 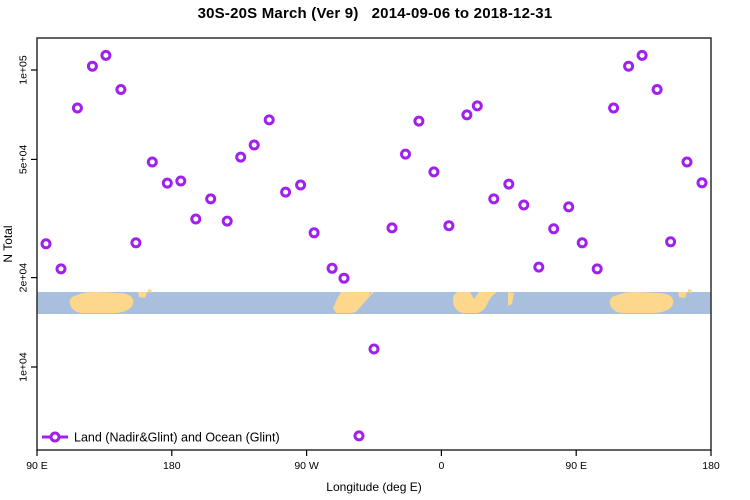 What do you see at coordinates (24, 278) in the screenshot?
I see `y-tick-label: 2e+04` at bounding box center [24, 278].